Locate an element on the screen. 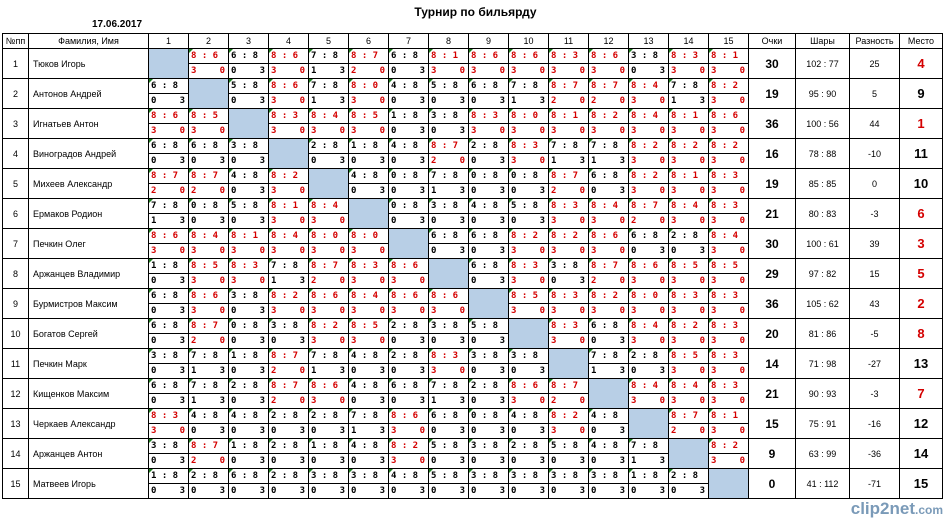  game-cell: 2 : 8 0 3 is located at coordinates (248, 393).